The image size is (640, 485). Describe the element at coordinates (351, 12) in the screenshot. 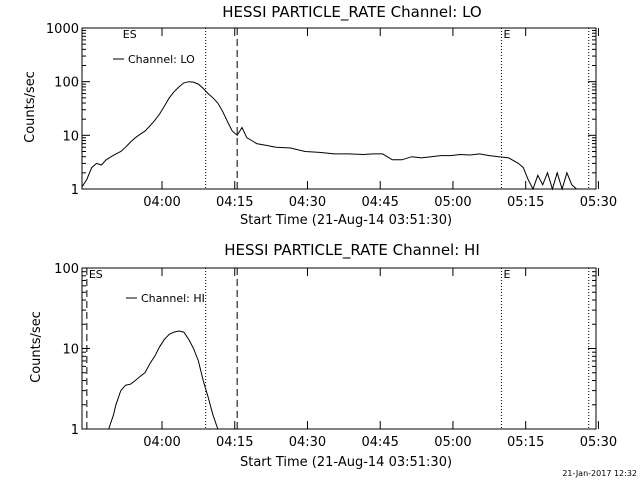

I see `chart-title: HESSI PARTICLE_RATE Channel: LO` at that location.